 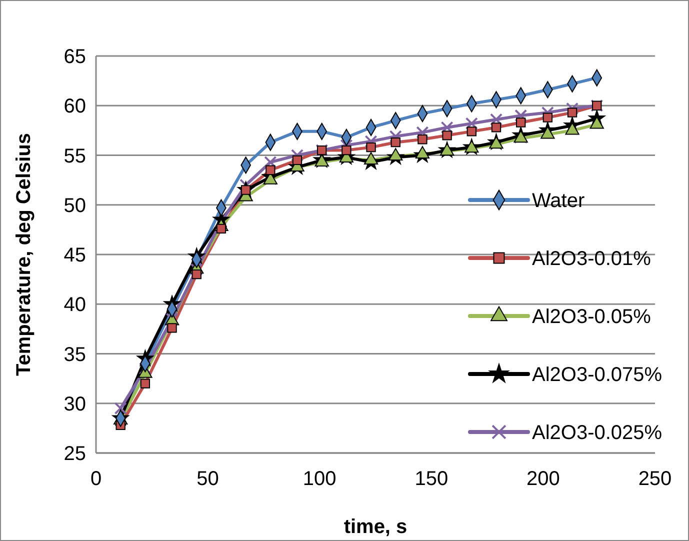 I want to click on legend-label: Al2O3-0.025%, so click(x=597, y=433).